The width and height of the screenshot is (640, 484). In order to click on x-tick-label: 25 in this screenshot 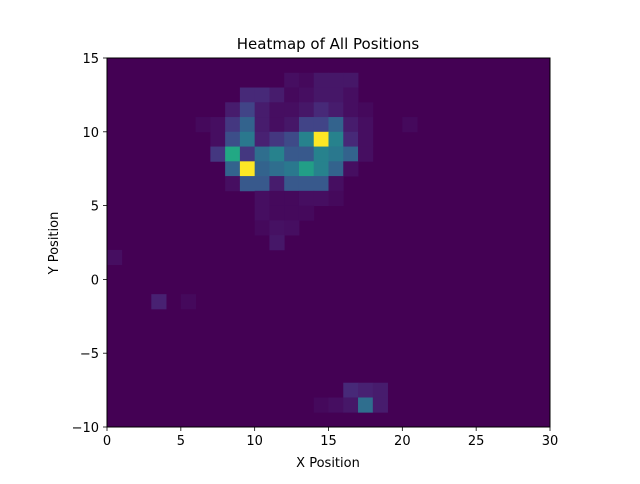, I will do `click(476, 441)`.